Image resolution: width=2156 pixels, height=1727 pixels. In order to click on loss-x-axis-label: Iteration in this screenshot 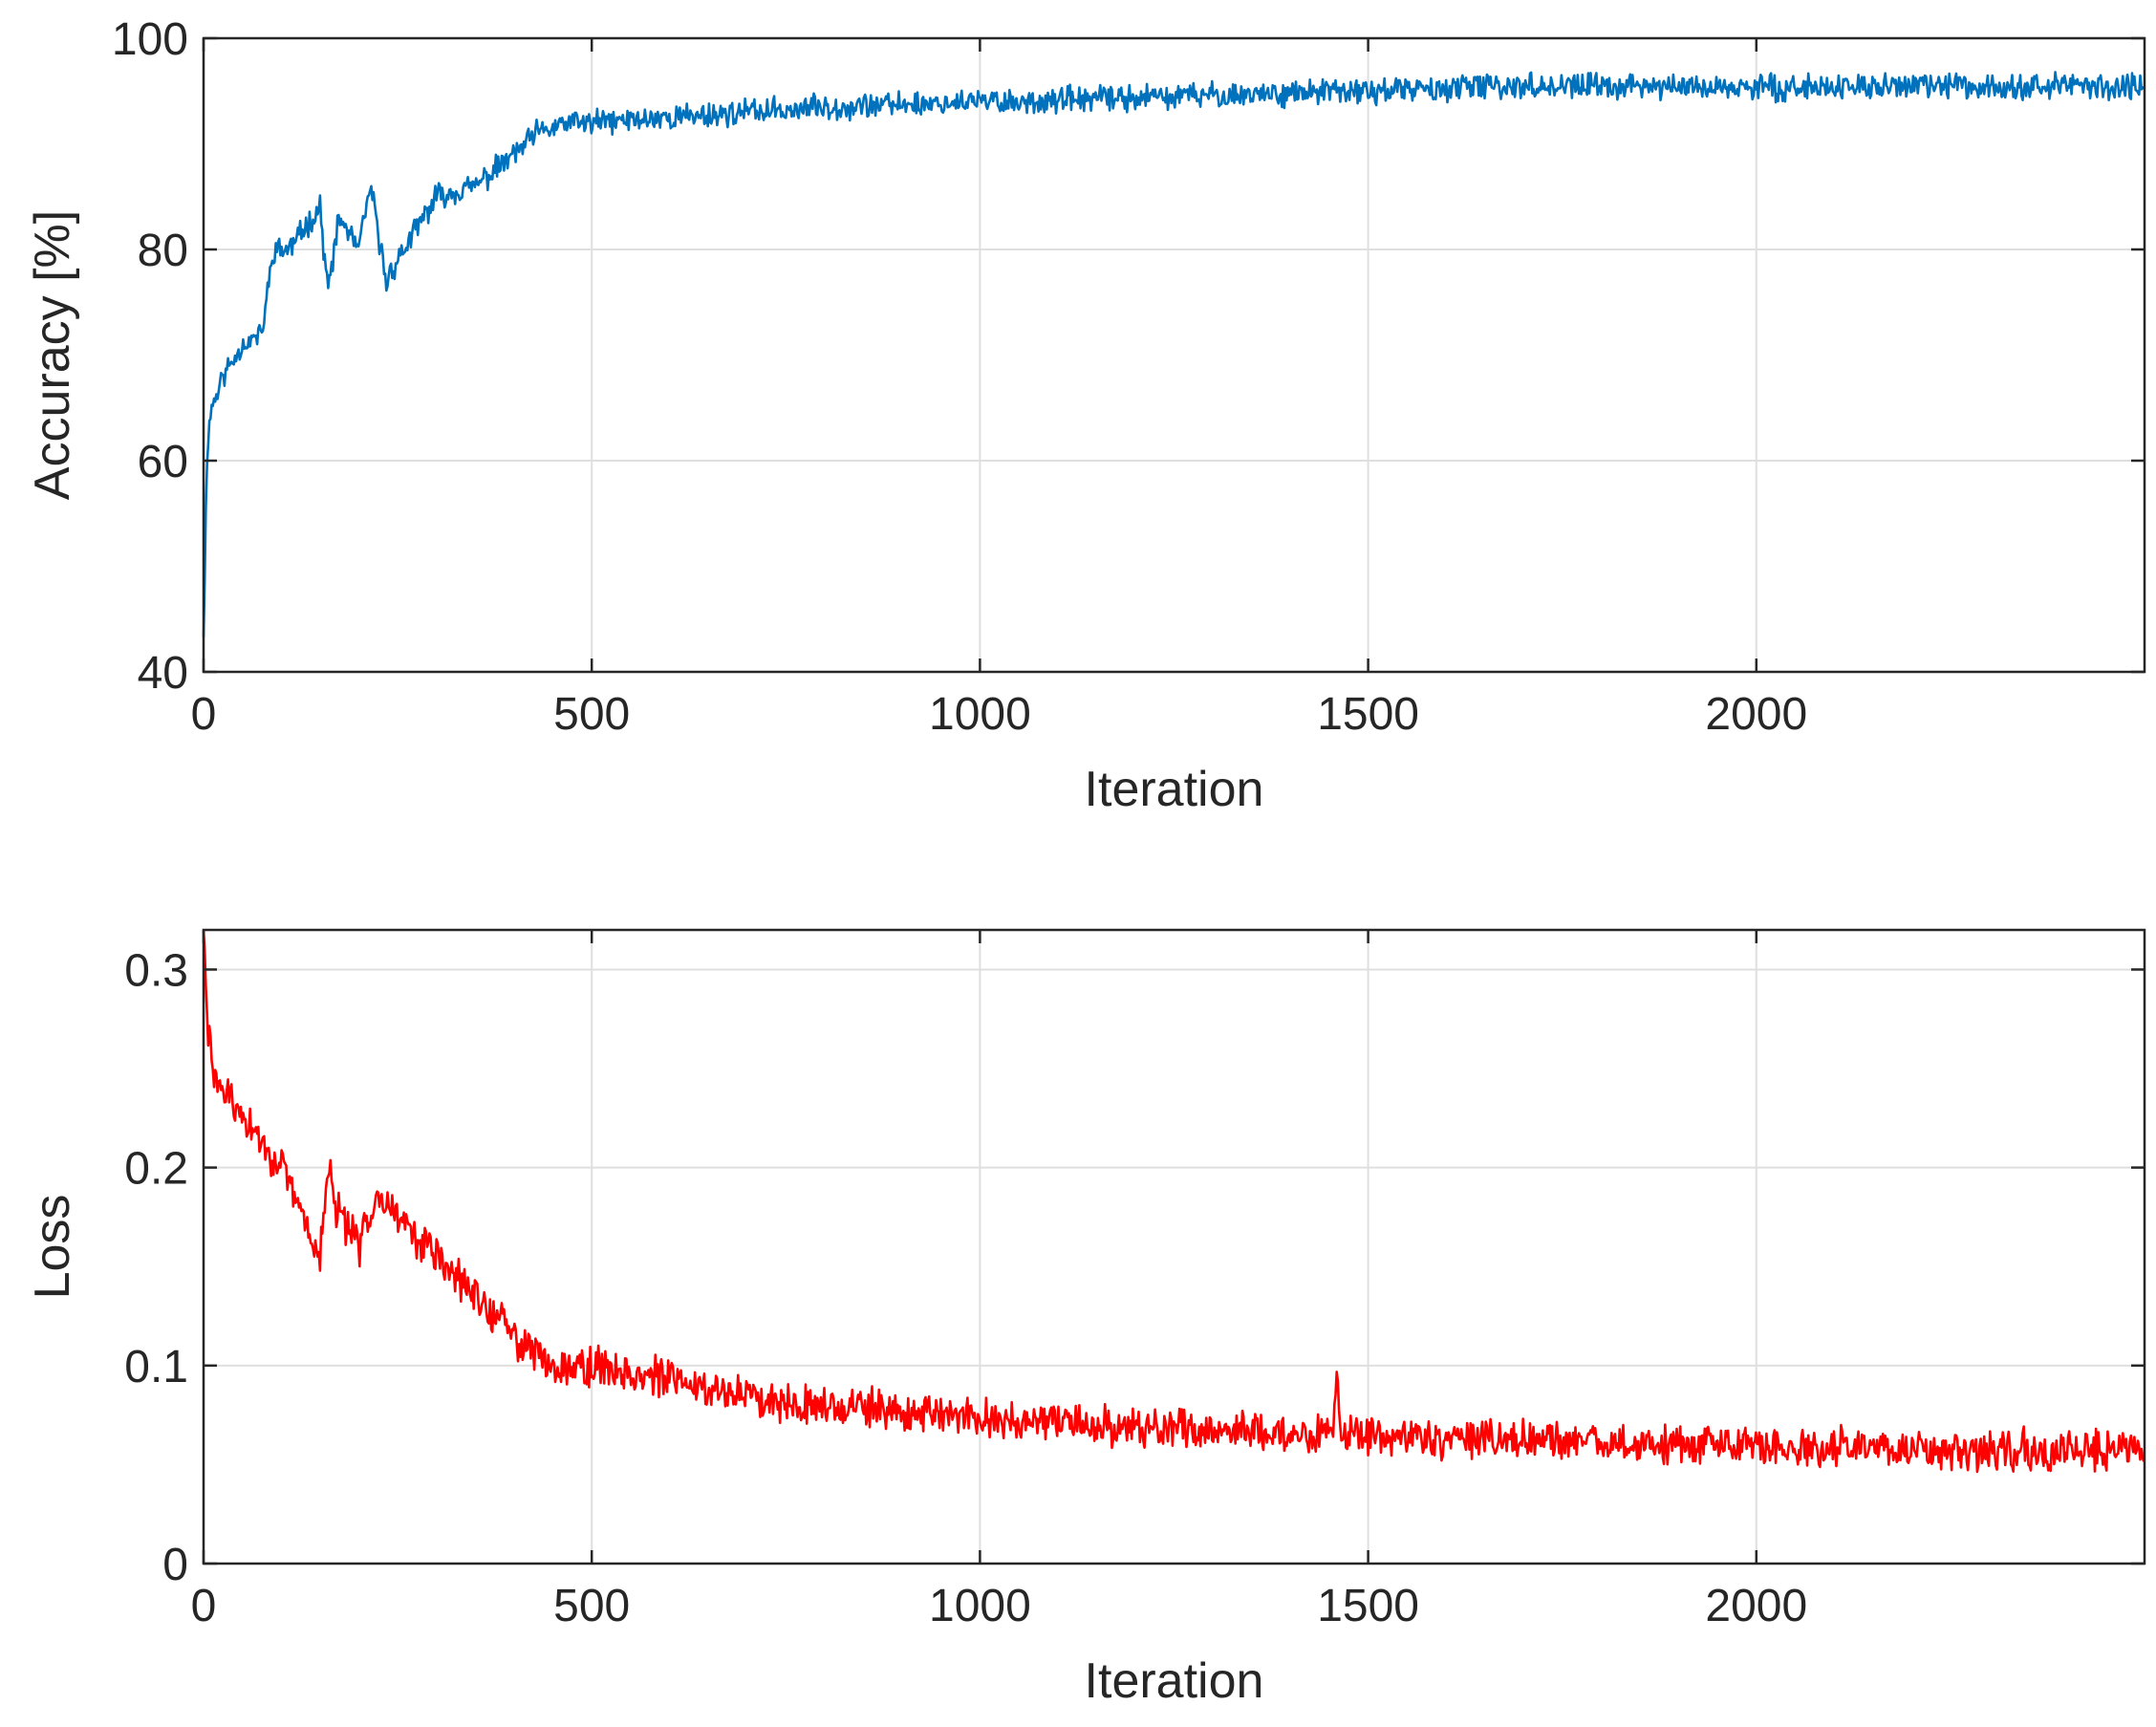, I will do `click(1174, 1681)`.